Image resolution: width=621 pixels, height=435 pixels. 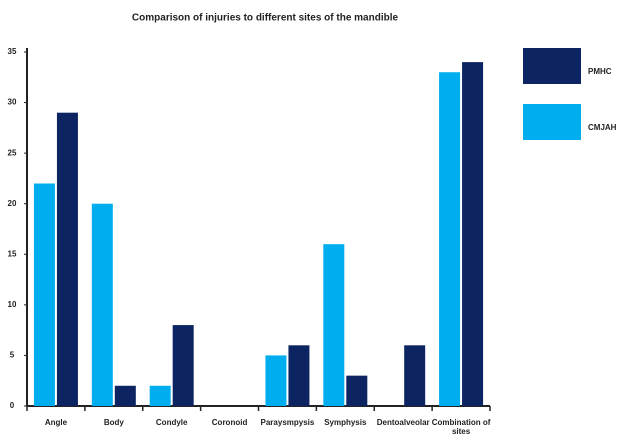 I want to click on y-tick-label: 20, so click(x=12, y=203).